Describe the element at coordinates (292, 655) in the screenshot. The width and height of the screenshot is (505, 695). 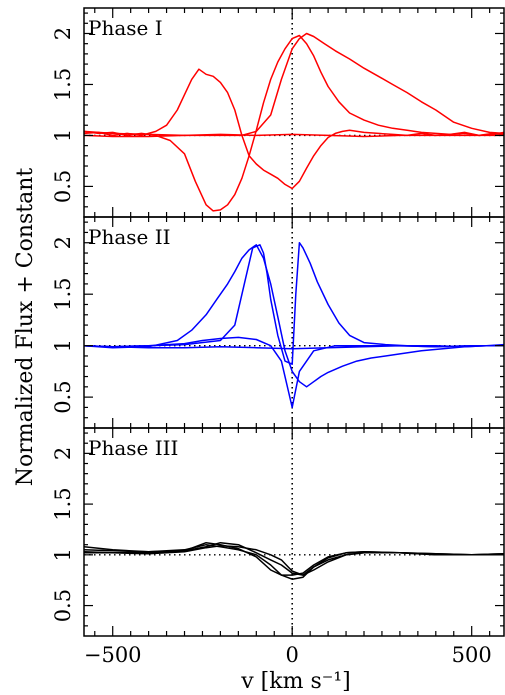
I see `x-tick-label: 0` at that location.